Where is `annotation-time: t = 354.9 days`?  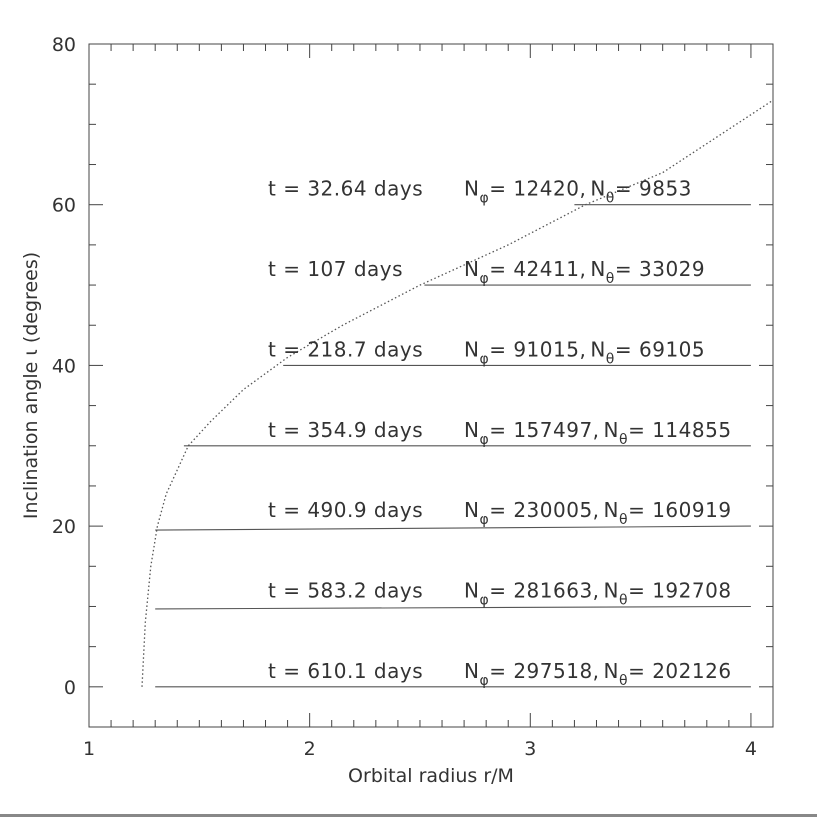
annotation-time: t = 354.9 days is located at coordinates (345, 430).